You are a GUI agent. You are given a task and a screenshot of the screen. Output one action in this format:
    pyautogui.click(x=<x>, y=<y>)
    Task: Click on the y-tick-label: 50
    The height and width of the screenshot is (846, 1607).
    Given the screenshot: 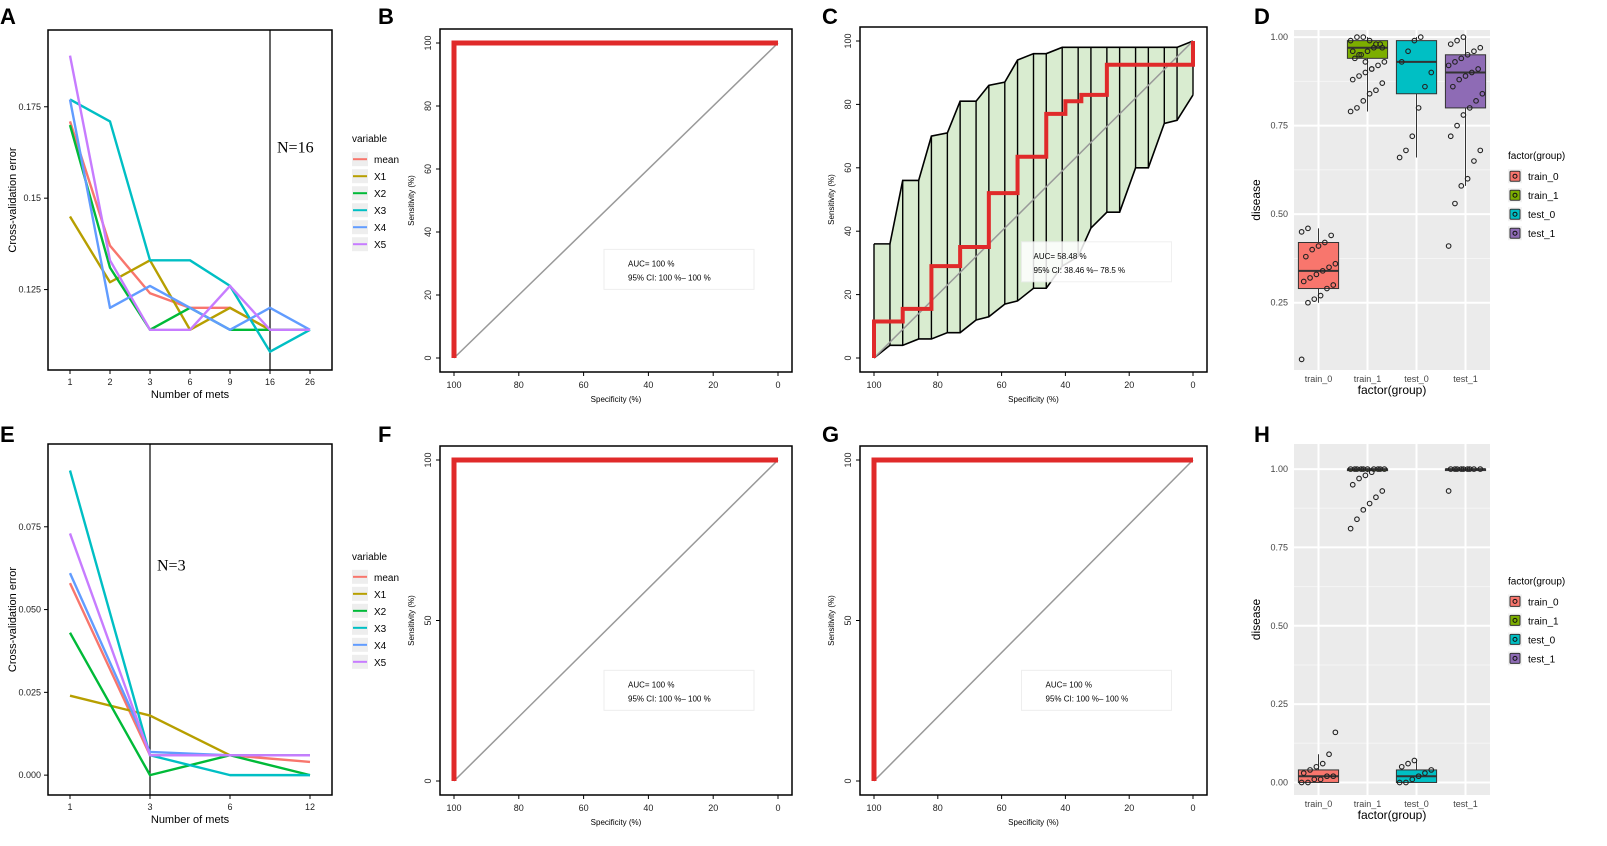 What is the action you would take?
    pyautogui.click(x=848, y=620)
    